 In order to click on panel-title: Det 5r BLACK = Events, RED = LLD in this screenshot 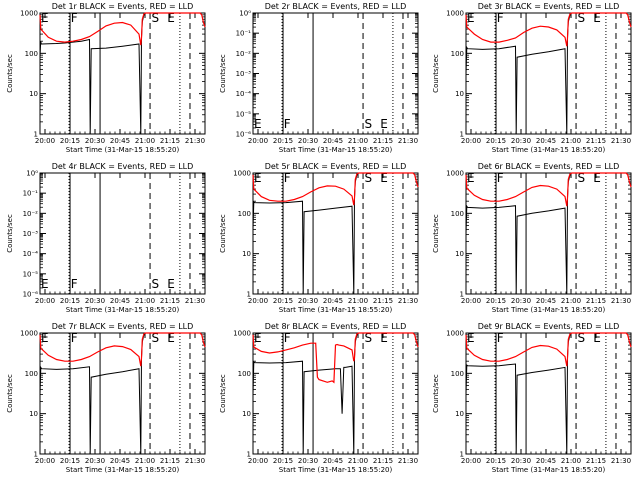, I will do `click(336, 166)`.